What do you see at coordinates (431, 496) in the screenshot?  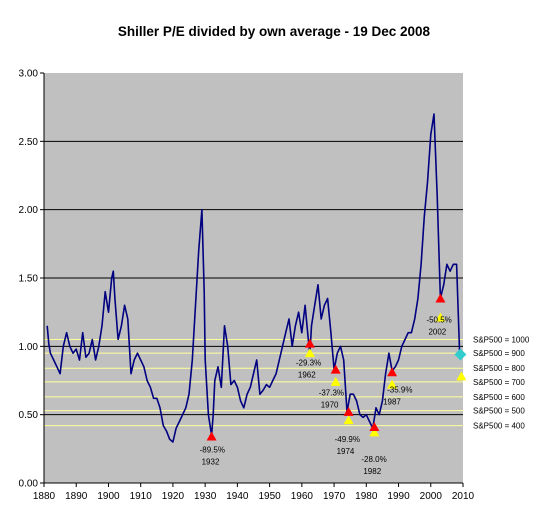 I see `x-tick-label: 2000` at bounding box center [431, 496].